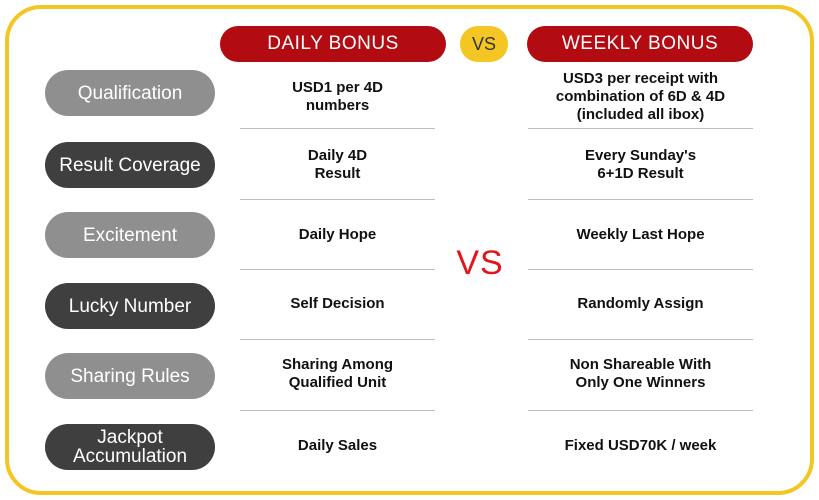 This screenshot has height=500, width=819. I want to click on row-label-lucky-number: Lucky Number, so click(130, 306).